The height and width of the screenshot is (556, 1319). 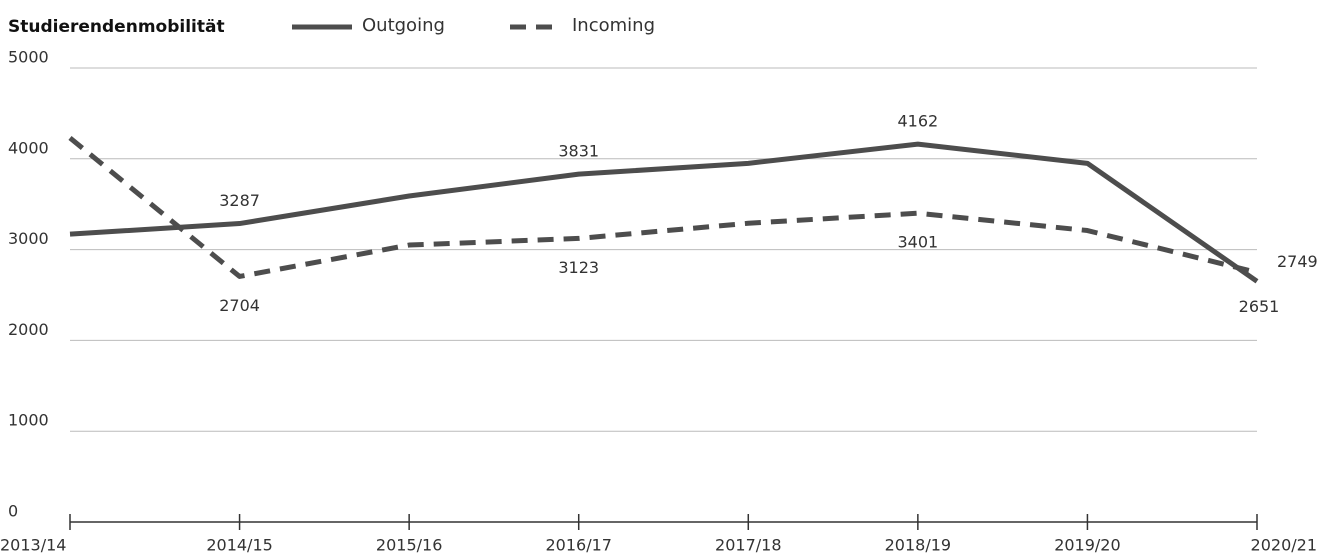 What do you see at coordinates (13, 511) in the screenshot?
I see `y-tick-label: 0` at bounding box center [13, 511].